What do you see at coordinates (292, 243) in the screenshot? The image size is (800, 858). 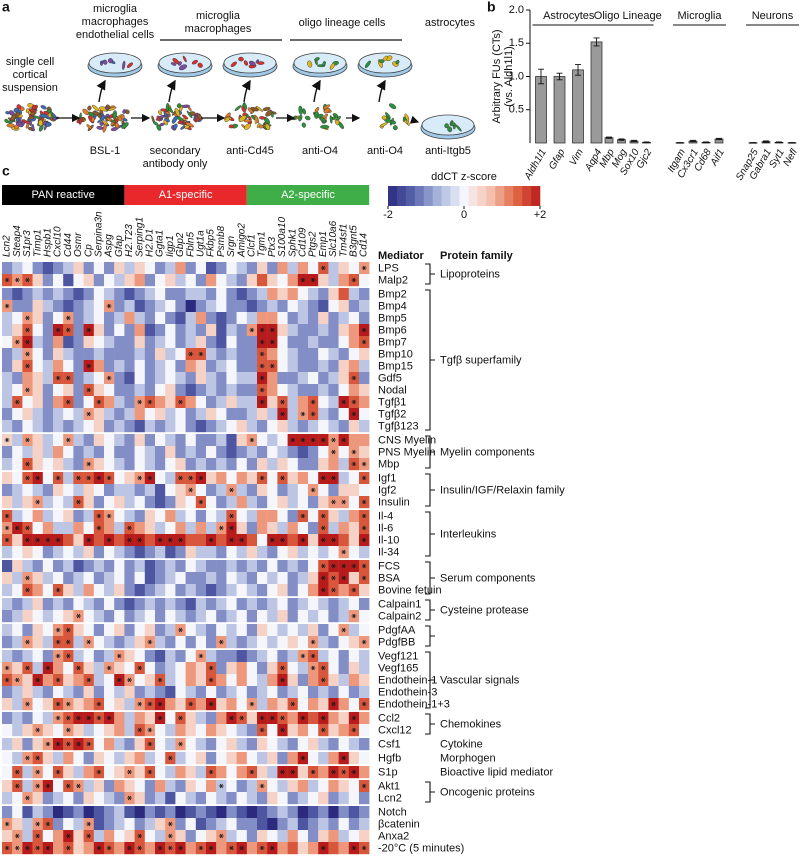 I see `column-label: Sphk1` at bounding box center [292, 243].